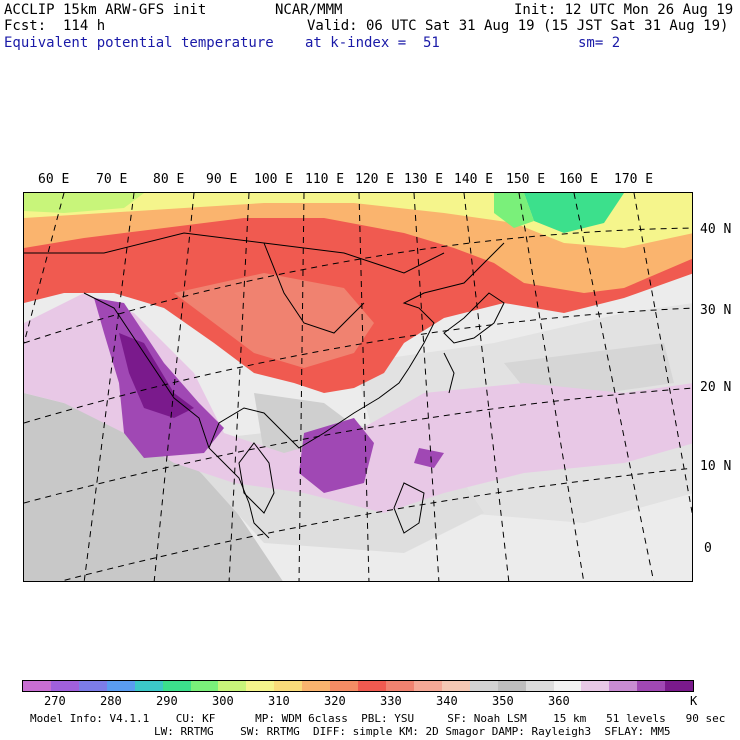 The image size is (740, 740). Describe the element at coordinates (55, 26) in the screenshot. I see `forecast-hour: Fcst: 114 h` at that location.